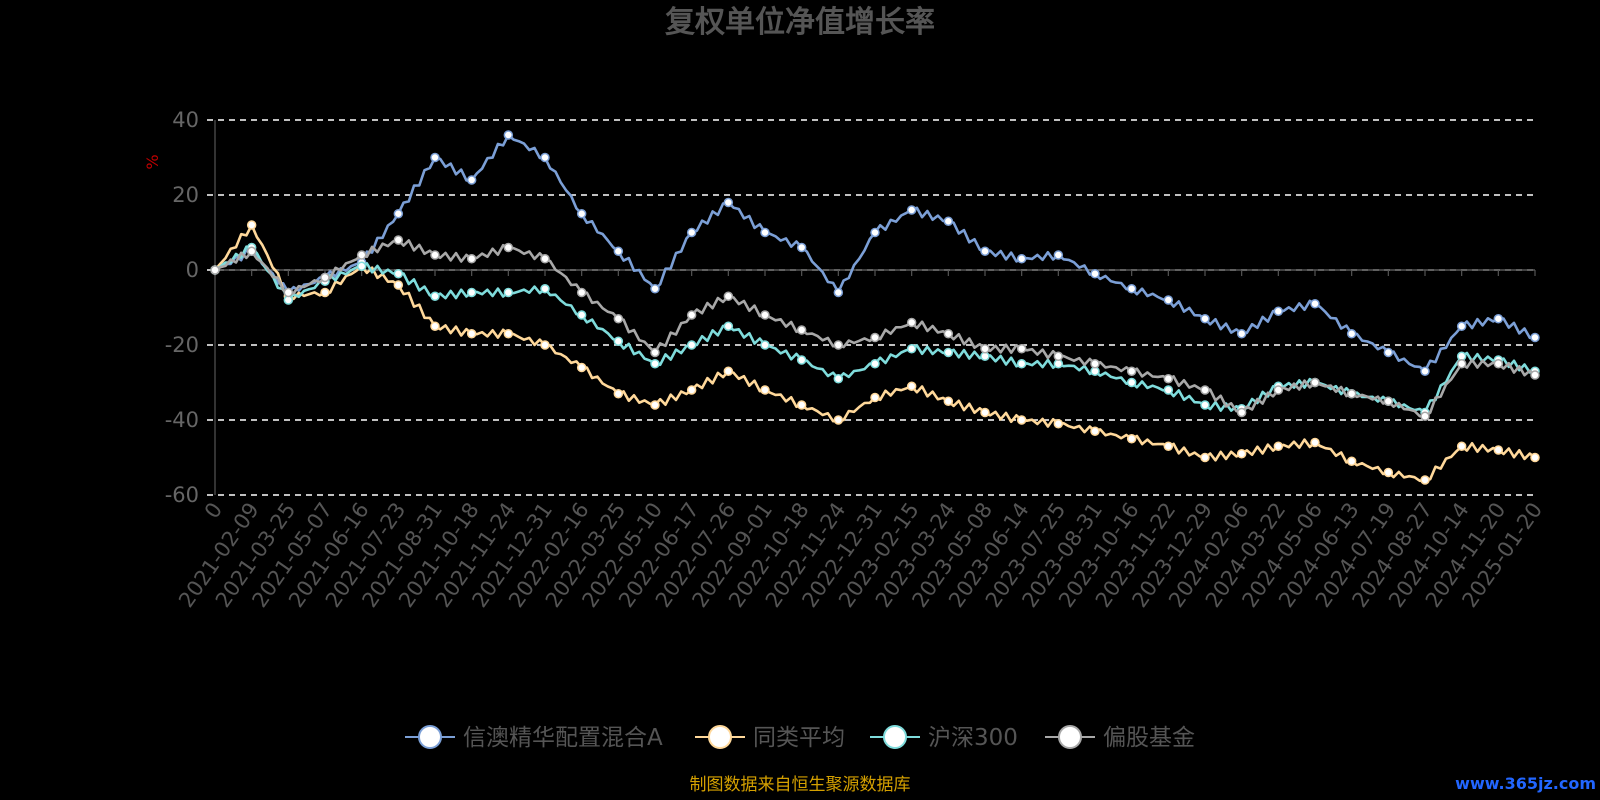  What do you see at coordinates (973, 738) in the screenshot?
I see `legend-label: 沪深300` at bounding box center [973, 738].